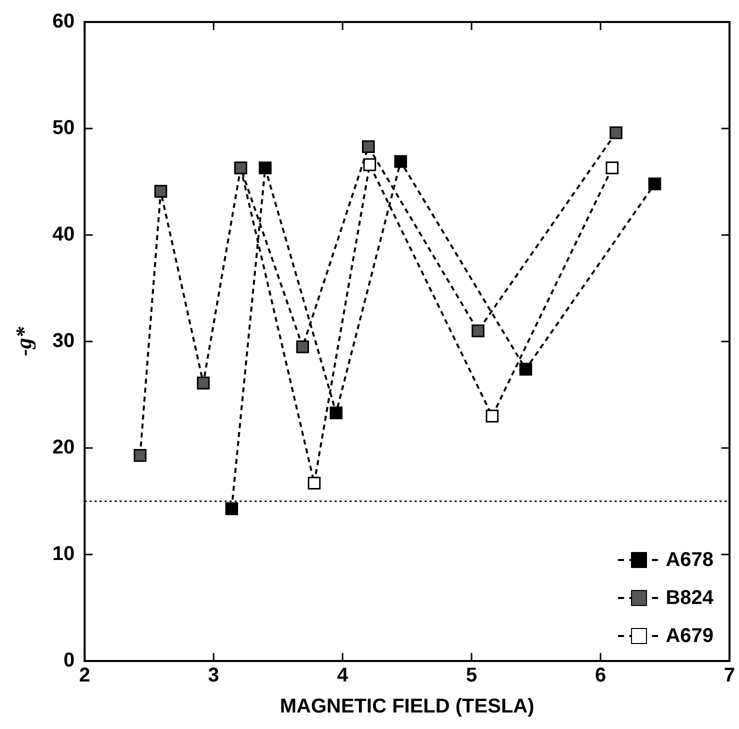  I want to click on legend-label: A678, so click(690, 560).